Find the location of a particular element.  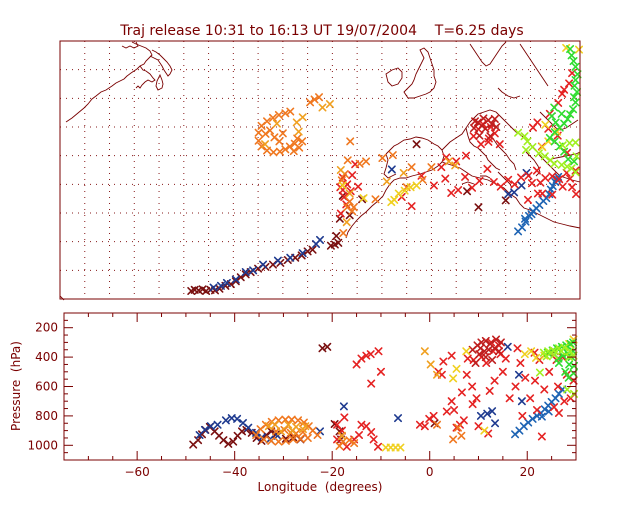

y-tick-label: 400 is located at coordinates (46, 357).